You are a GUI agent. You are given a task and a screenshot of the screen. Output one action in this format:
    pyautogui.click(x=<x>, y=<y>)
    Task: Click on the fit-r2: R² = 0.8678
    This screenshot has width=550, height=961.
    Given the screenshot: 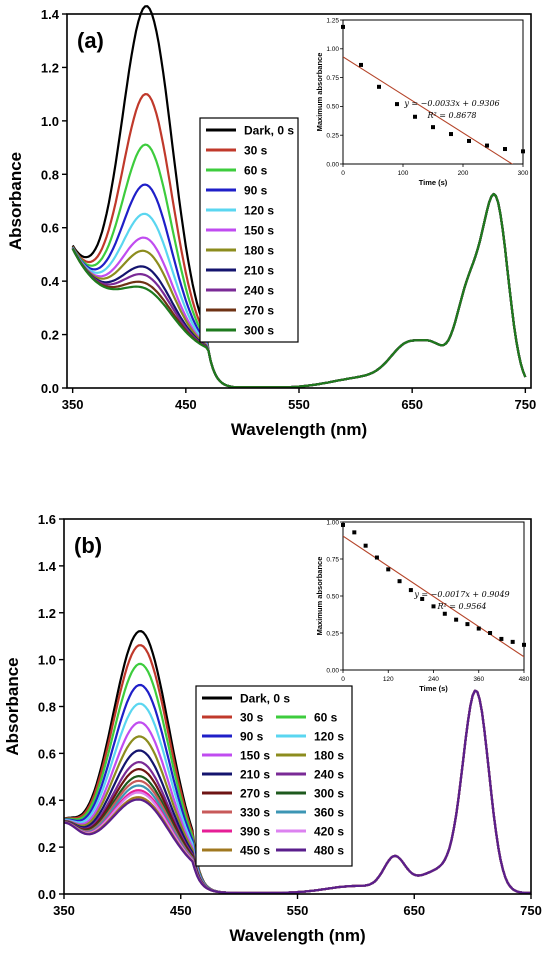 What is the action you would take?
    pyautogui.click(x=451, y=115)
    